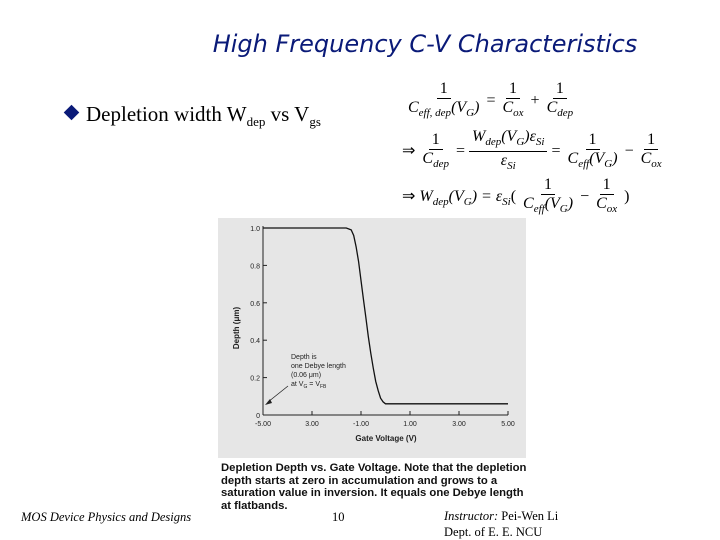  What do you see at coordinates (318, 366) in the screenshot?
I see `annotation-line-2: one Debye length` at bounding box center [318, 366].